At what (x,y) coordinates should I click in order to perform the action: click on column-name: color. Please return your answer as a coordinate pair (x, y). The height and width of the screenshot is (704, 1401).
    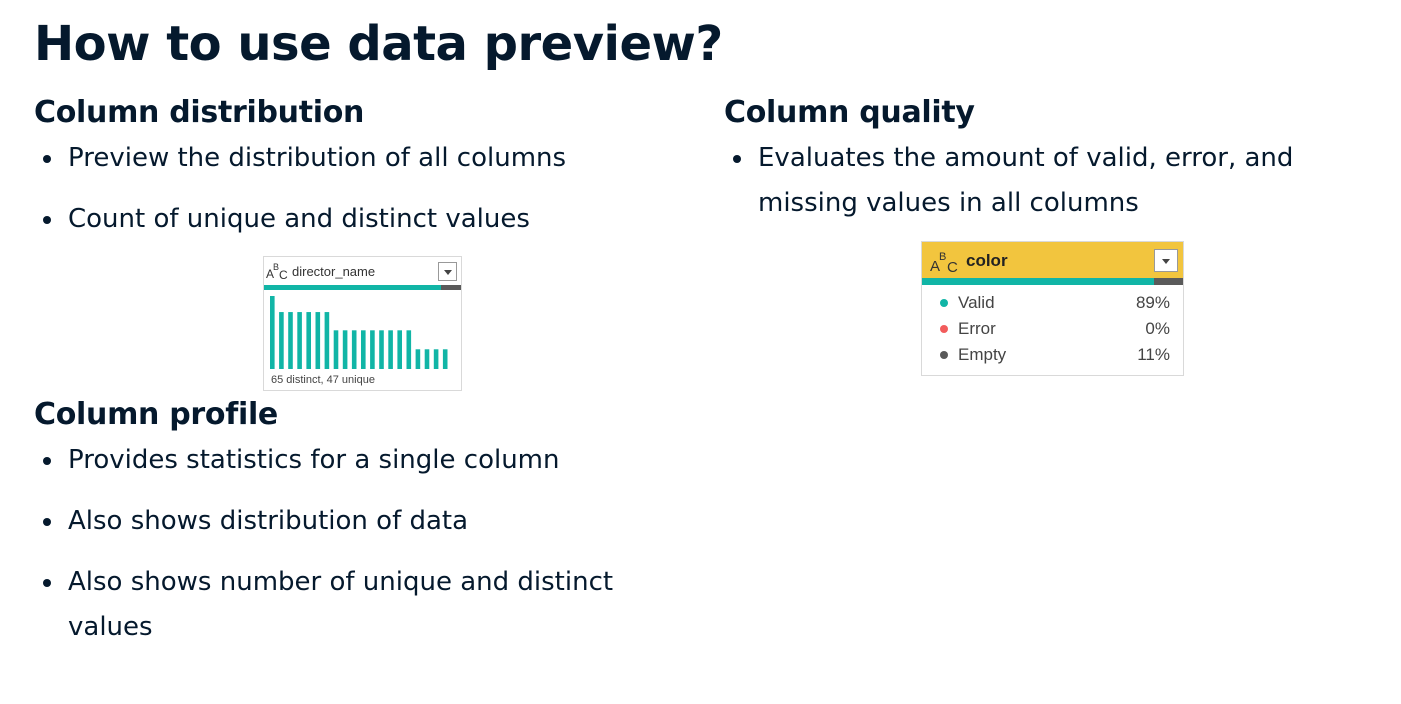
    Looking at the image, I should click on (987, 260).